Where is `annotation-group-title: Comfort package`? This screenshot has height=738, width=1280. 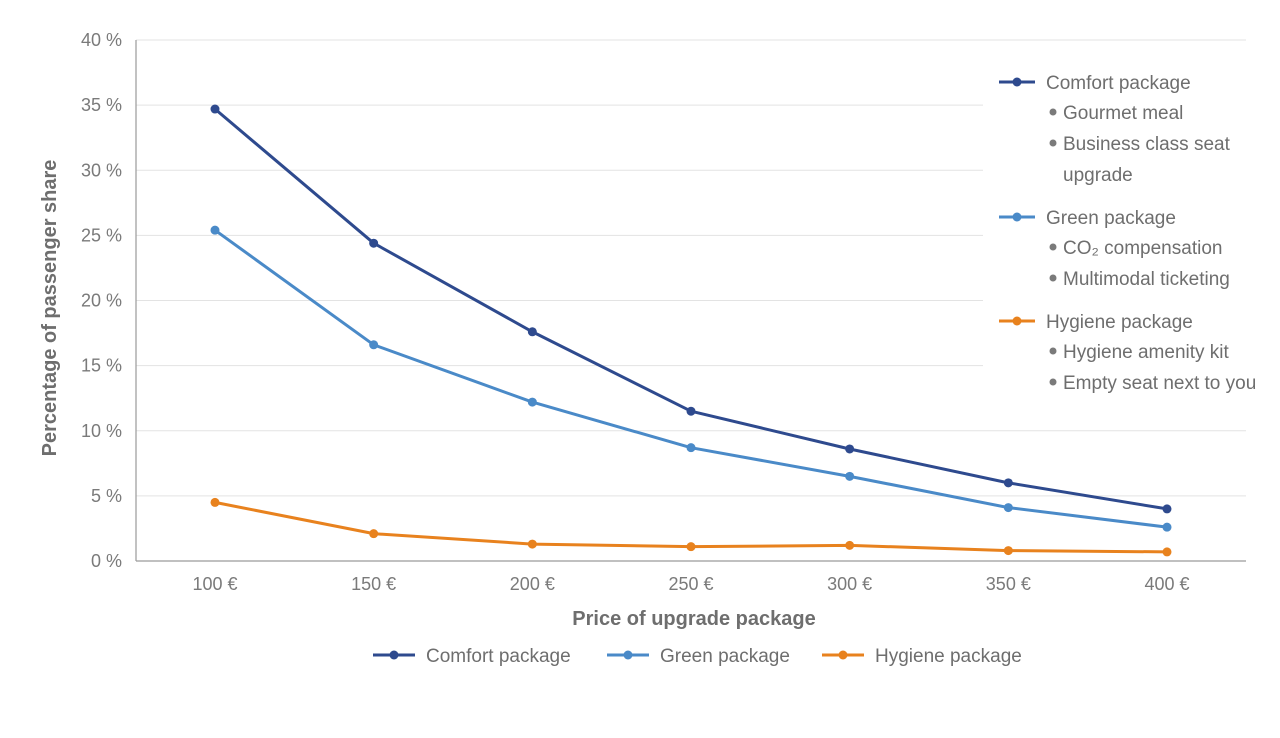
annotation-group-title: Comfort package is located at coordinates (1118, 83).